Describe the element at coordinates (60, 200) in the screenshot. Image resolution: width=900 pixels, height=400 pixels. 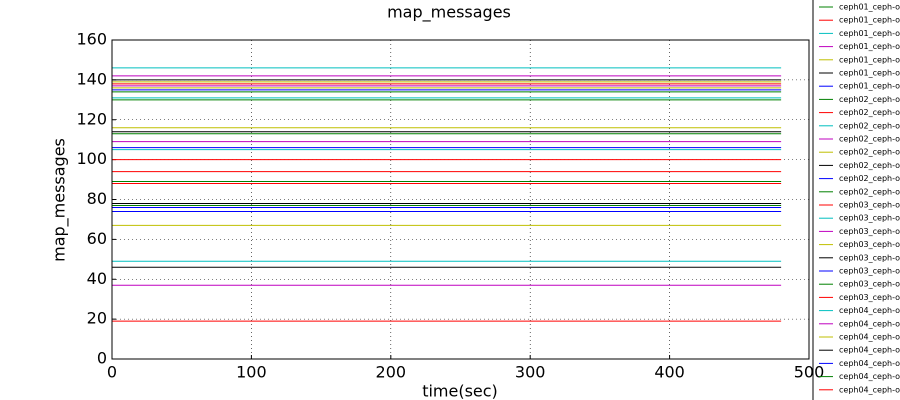
I see `y-axis-label: map_messages` at that location.